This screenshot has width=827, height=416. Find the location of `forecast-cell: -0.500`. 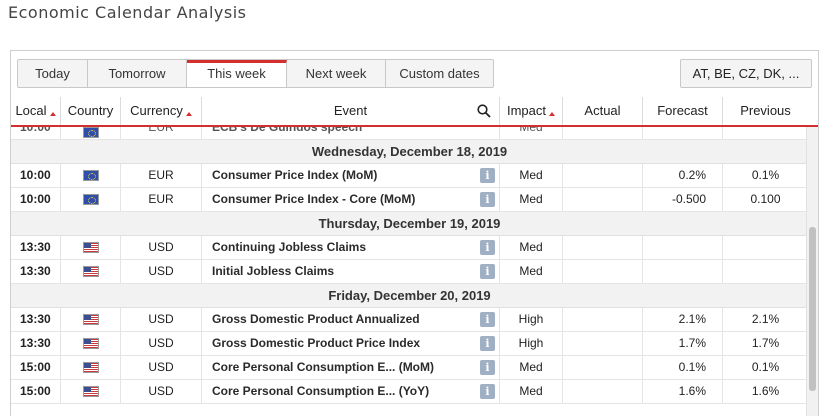

forecast-cell: -0.500 is located at coordinates (683, 199).